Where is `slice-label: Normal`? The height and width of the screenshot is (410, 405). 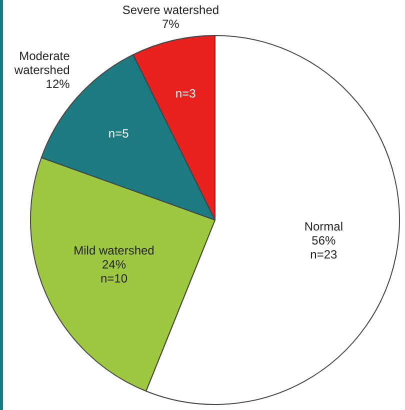 slice-label: Normal is located at coordinates (324, 226).